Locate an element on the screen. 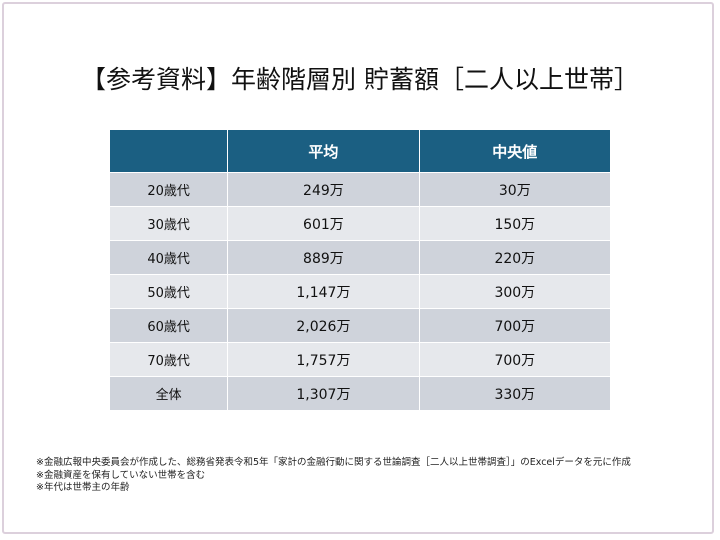 Image resolution: width=720 pixels, height=540 pixels. slide-title: 【参考資料】年齢階層別 貯蓄額［二人以上世帯］ is located at coordinates (360, 79).